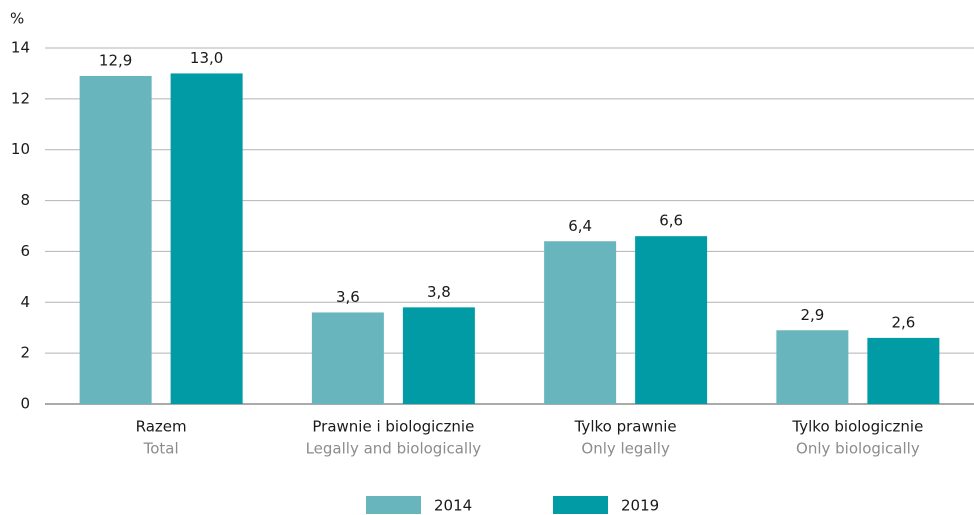  I want to click on y-tick-label: 8, so click(25, 200).